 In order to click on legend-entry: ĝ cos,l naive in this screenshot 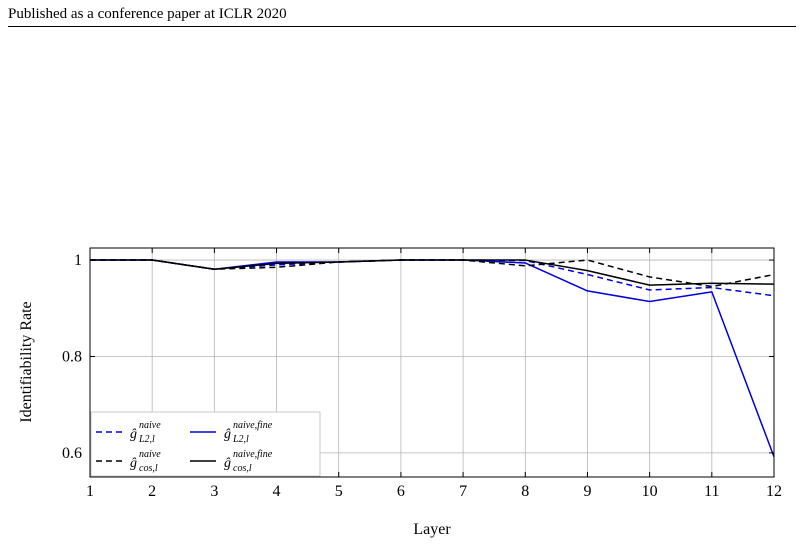, I will do `click(145, 461)`.